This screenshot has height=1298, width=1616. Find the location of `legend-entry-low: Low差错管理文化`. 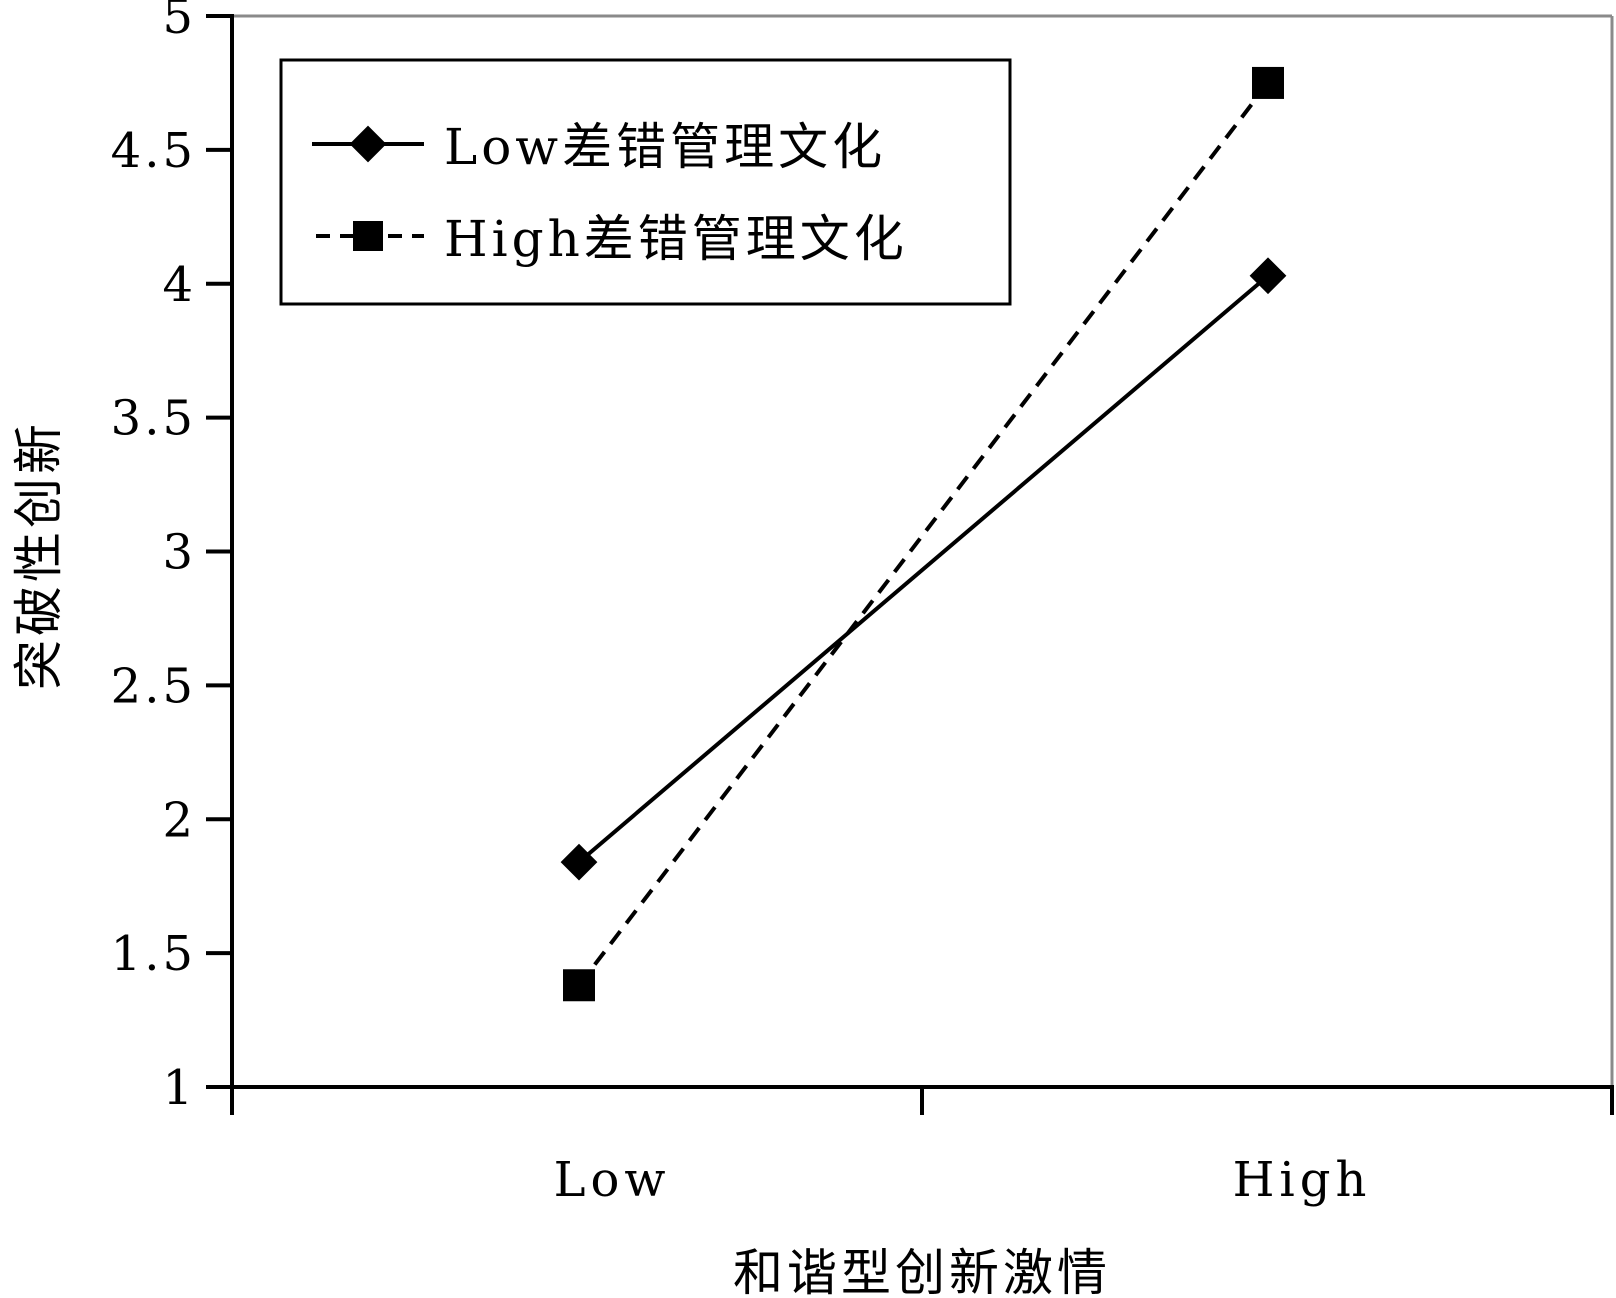

legend-entry-low: Low差错管理文化 is located at coordinates (599, 147).